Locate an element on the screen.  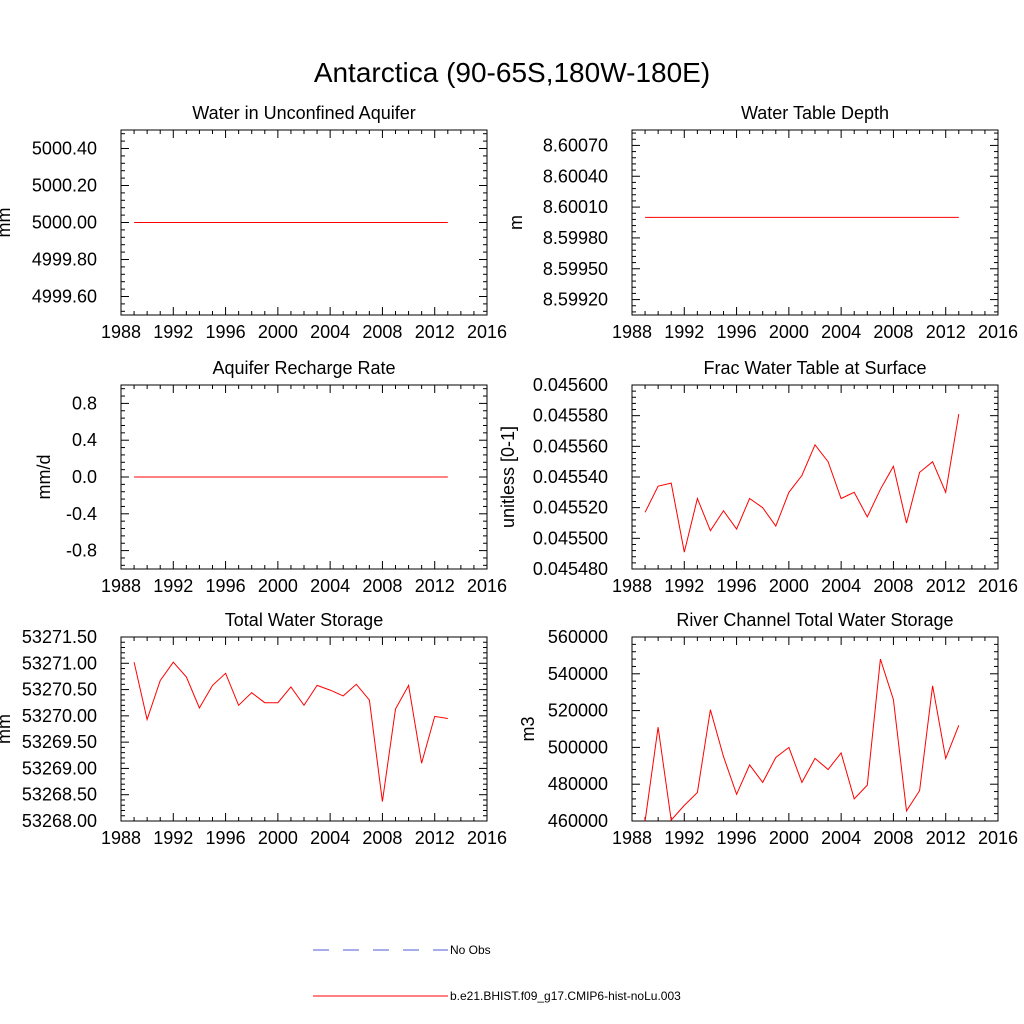
y-tick-label: 53271.00 is located at coordinates (59, 663).